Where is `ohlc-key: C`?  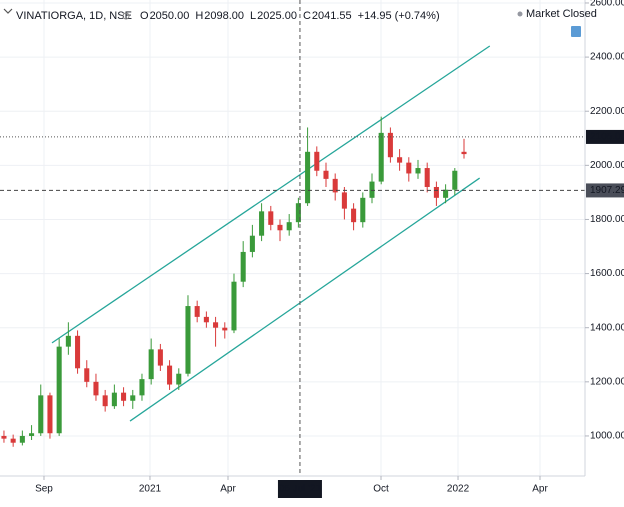 ohlc-key: C is located at coordinates (307, 16).